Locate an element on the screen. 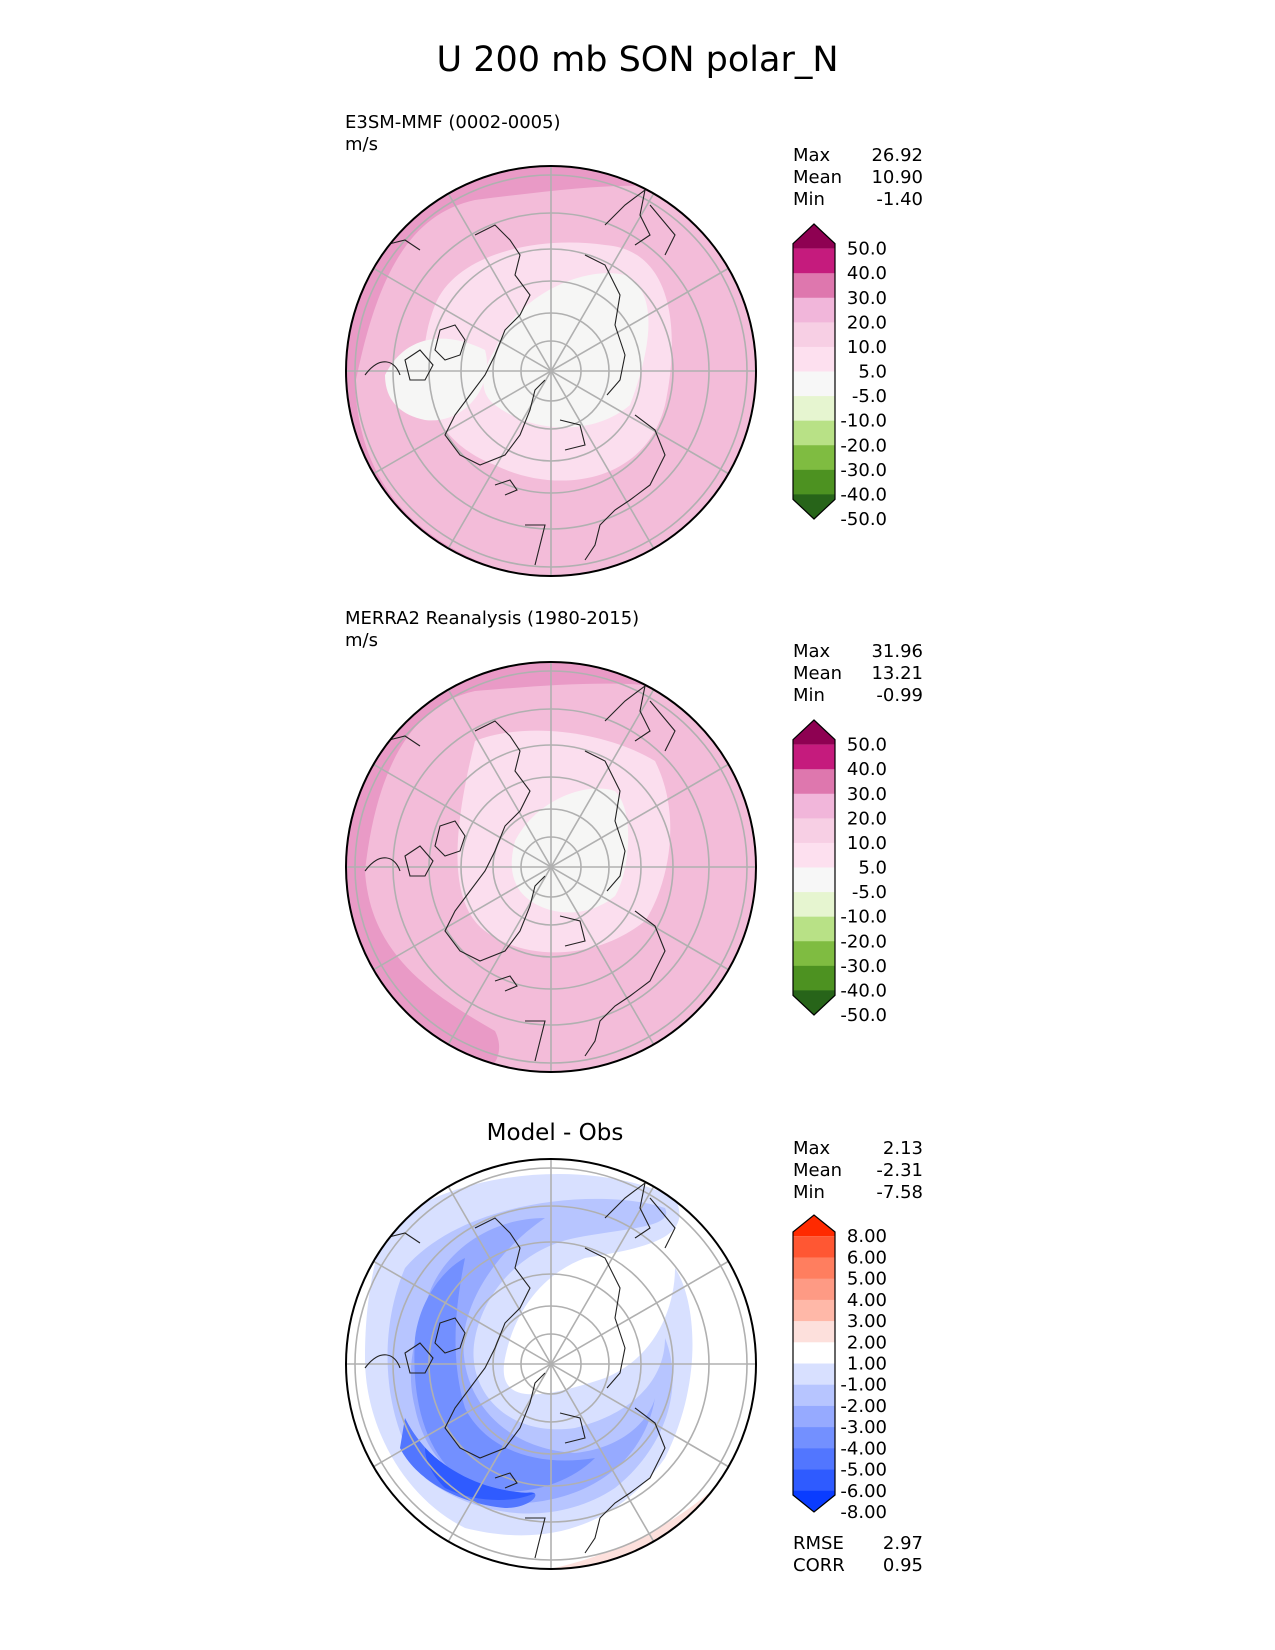 The height and width of the screenshot is (1650, 1275). rmse-label: RMSE is located at coordinates (818, 1543).